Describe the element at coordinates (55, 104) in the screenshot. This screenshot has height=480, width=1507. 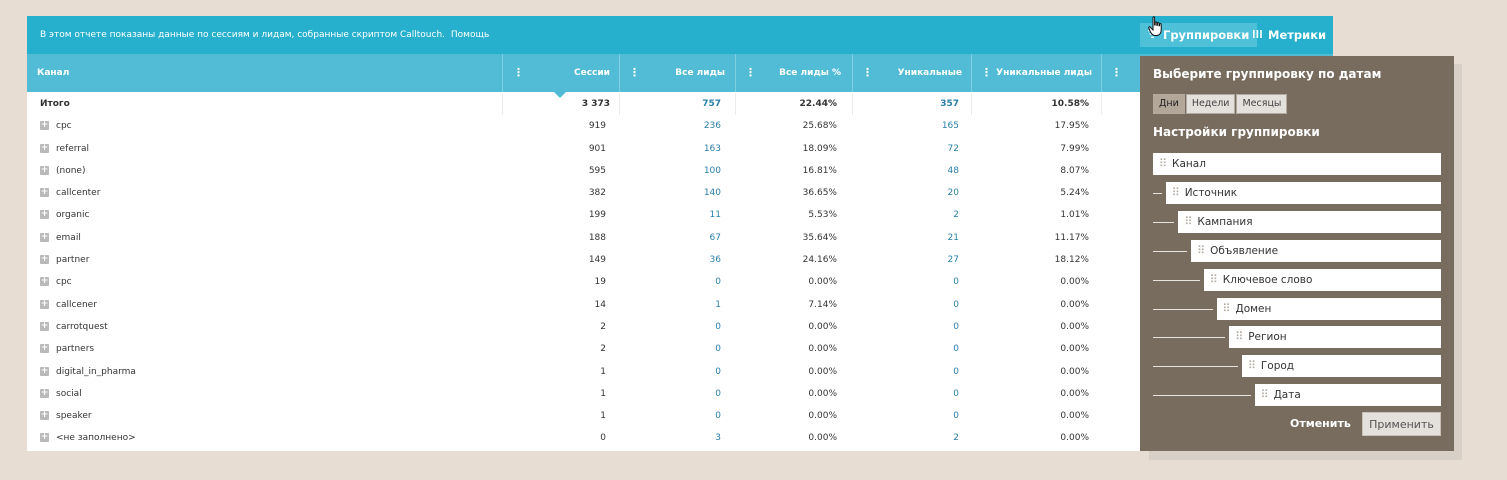
I see `total-label: Итого` at that location.